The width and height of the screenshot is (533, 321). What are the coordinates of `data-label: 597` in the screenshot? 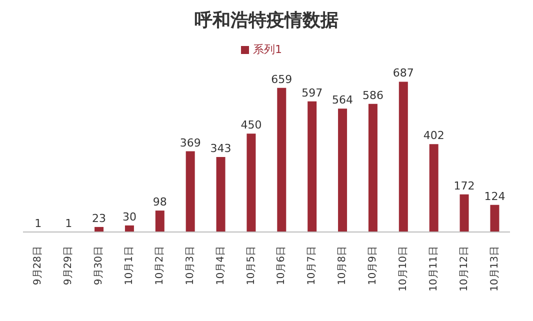 It's located at (312, 93).